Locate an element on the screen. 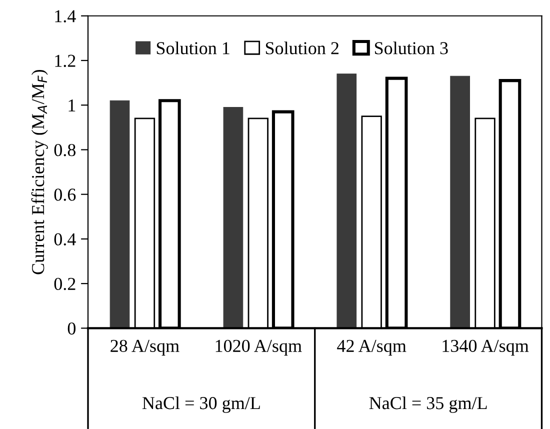 The height and width of the screenshot is (429, 550). legend-label: Solution 2 is located at coordinates (302, 48).